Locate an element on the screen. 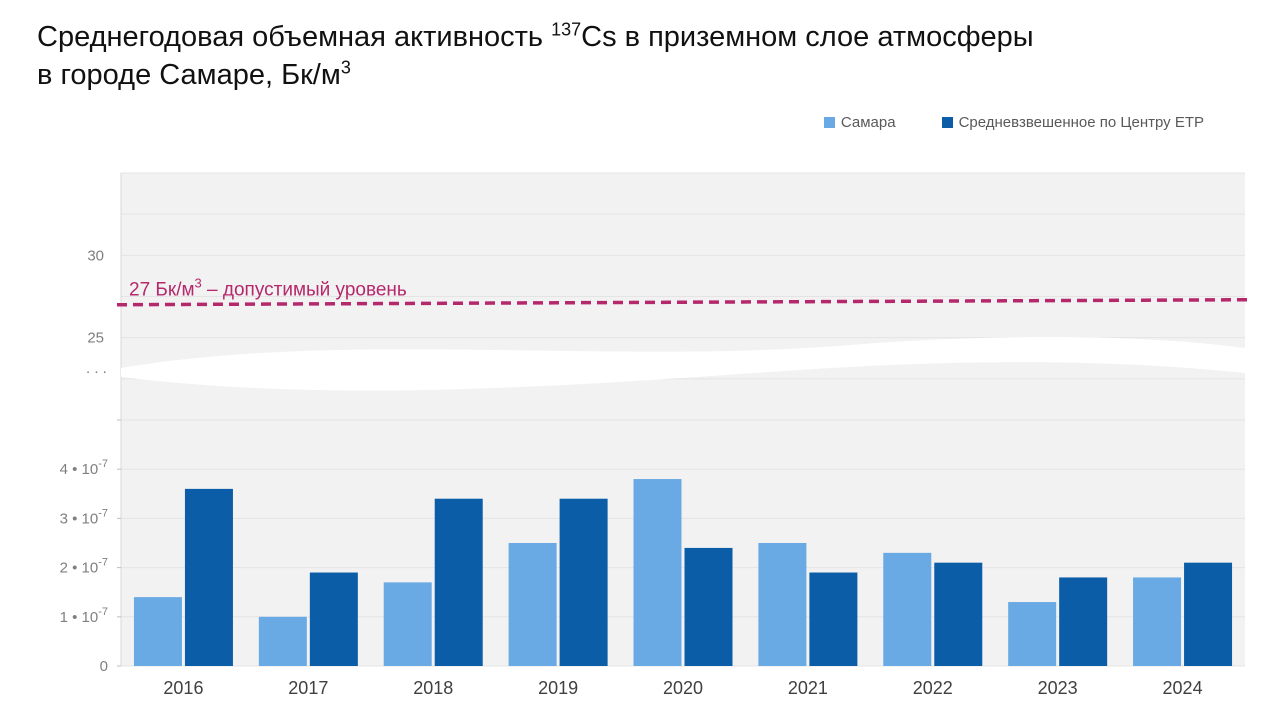 The image size is (1280, 720). x-tick-label: 2022 is located at coordinates (933, 688).